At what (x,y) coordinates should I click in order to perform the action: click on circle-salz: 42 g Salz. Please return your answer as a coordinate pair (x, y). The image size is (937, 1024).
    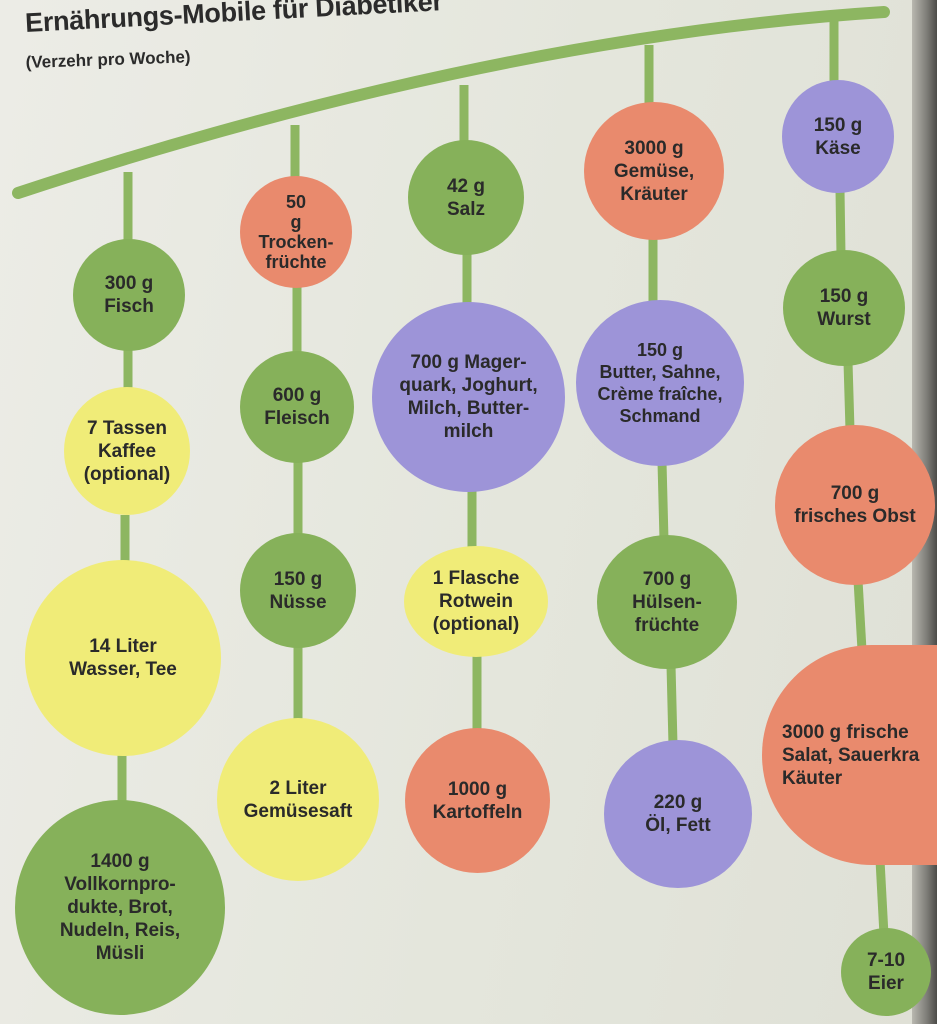
    Looking at the image, I should click on (466, 197).